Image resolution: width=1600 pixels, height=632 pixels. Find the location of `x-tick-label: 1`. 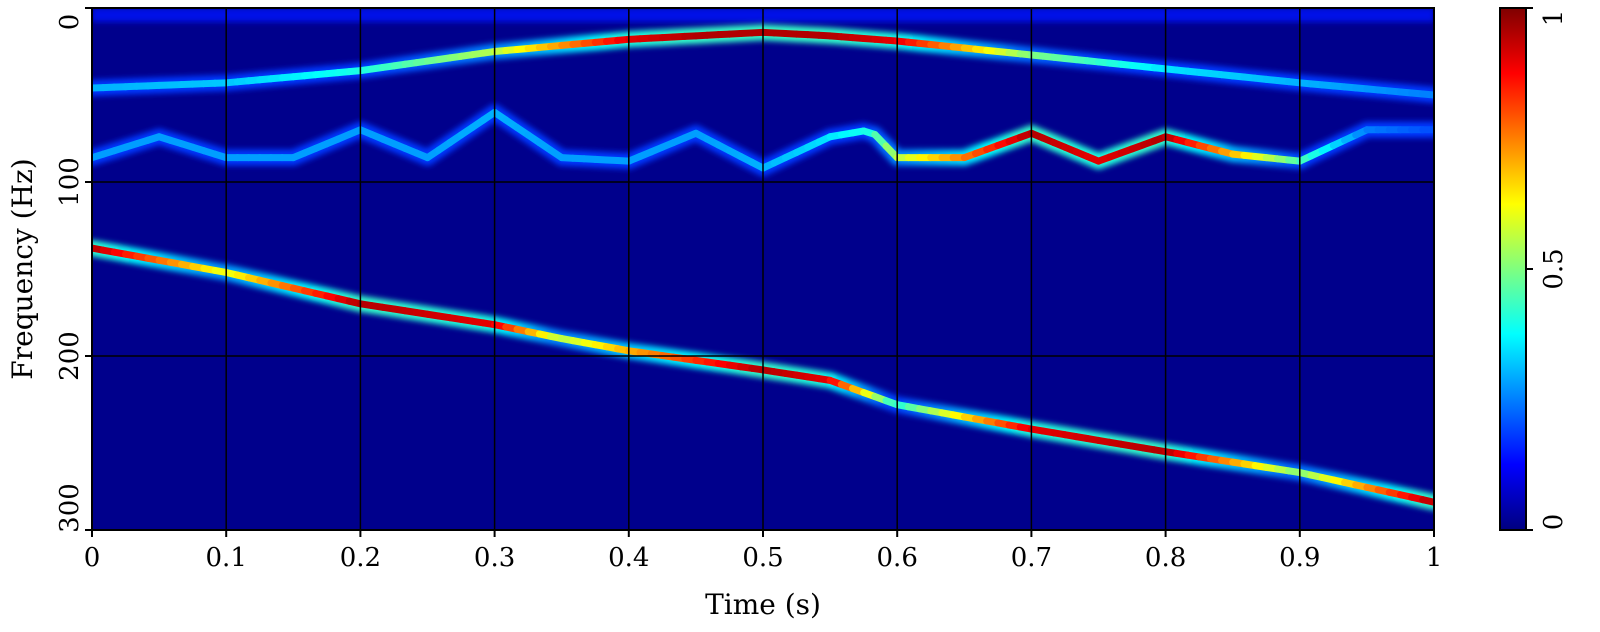

x-tick-label: 1 is located at coordinates (1434, 558).